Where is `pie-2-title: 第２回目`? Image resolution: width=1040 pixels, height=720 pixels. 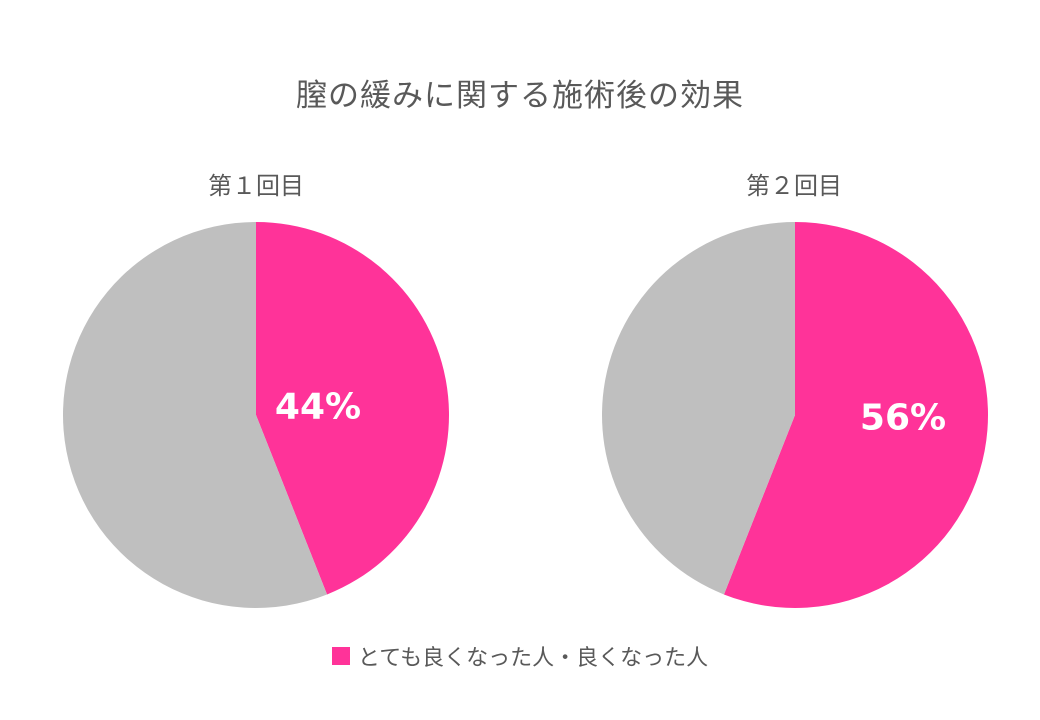
pie-2-title: 第２回目 is located at coordinates (794, 186).